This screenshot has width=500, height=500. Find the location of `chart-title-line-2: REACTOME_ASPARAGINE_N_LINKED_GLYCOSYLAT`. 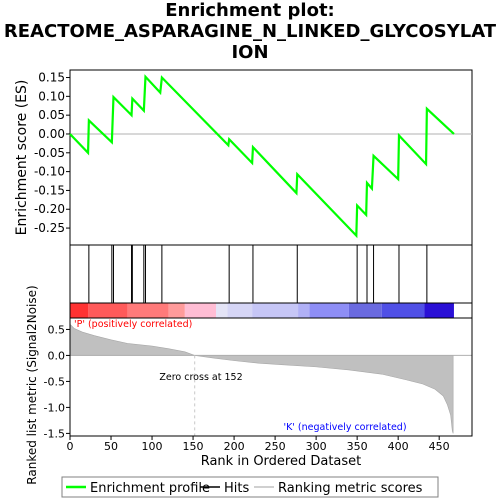

chart-title-line-2: REACTOME_ASPARAGINE_N_LINKED_GLYCOSYLAT is located at coordinates (250, 31).